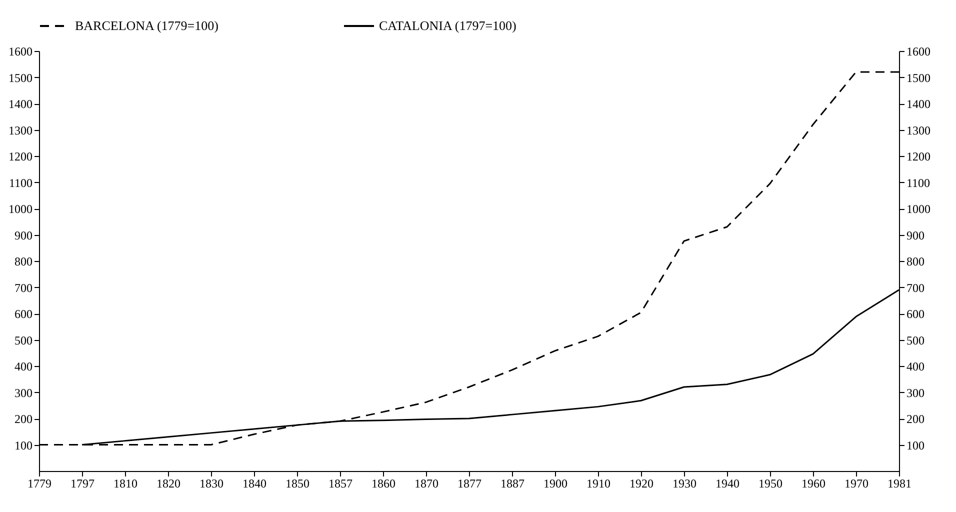 Image resolution: width=956 pixels, height=512 pixels. Describe the element at coordinates (918, 51) in the screenshot. I see `y2-tick-label: 1600` at that location.